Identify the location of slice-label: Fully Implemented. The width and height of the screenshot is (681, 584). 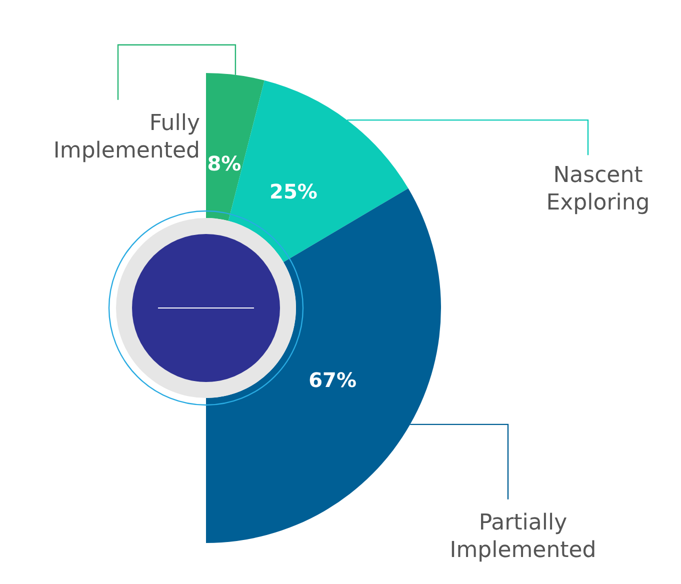
(126, 137).